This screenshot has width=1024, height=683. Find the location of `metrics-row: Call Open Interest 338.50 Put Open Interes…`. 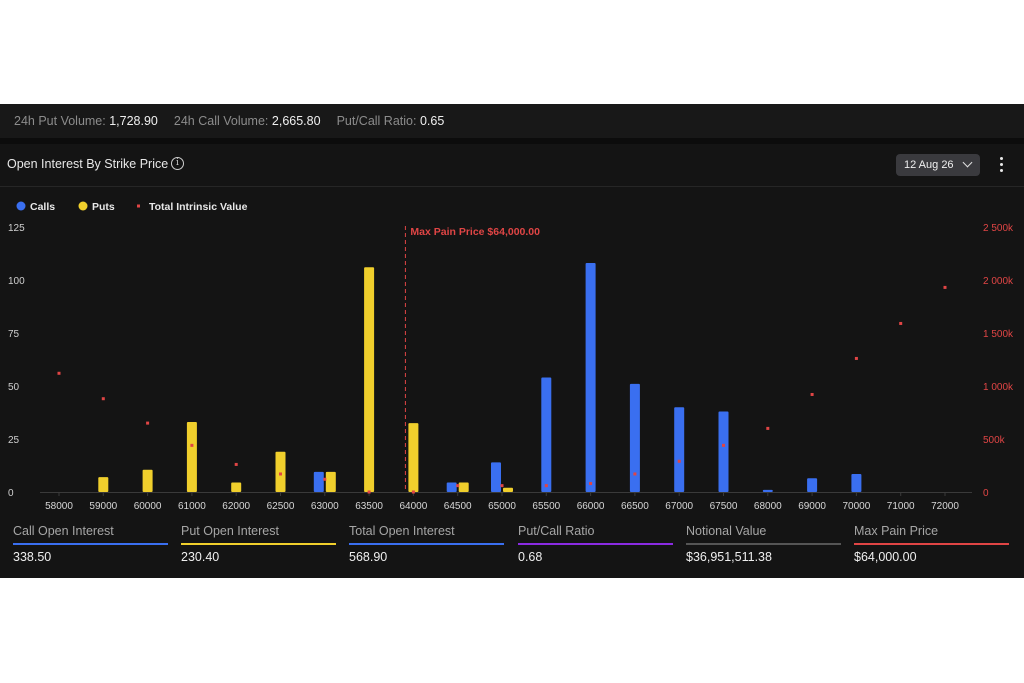

metrics-row: Call Open Interest 338.50 Put Open Interes… is located at coordinates (512, 551).